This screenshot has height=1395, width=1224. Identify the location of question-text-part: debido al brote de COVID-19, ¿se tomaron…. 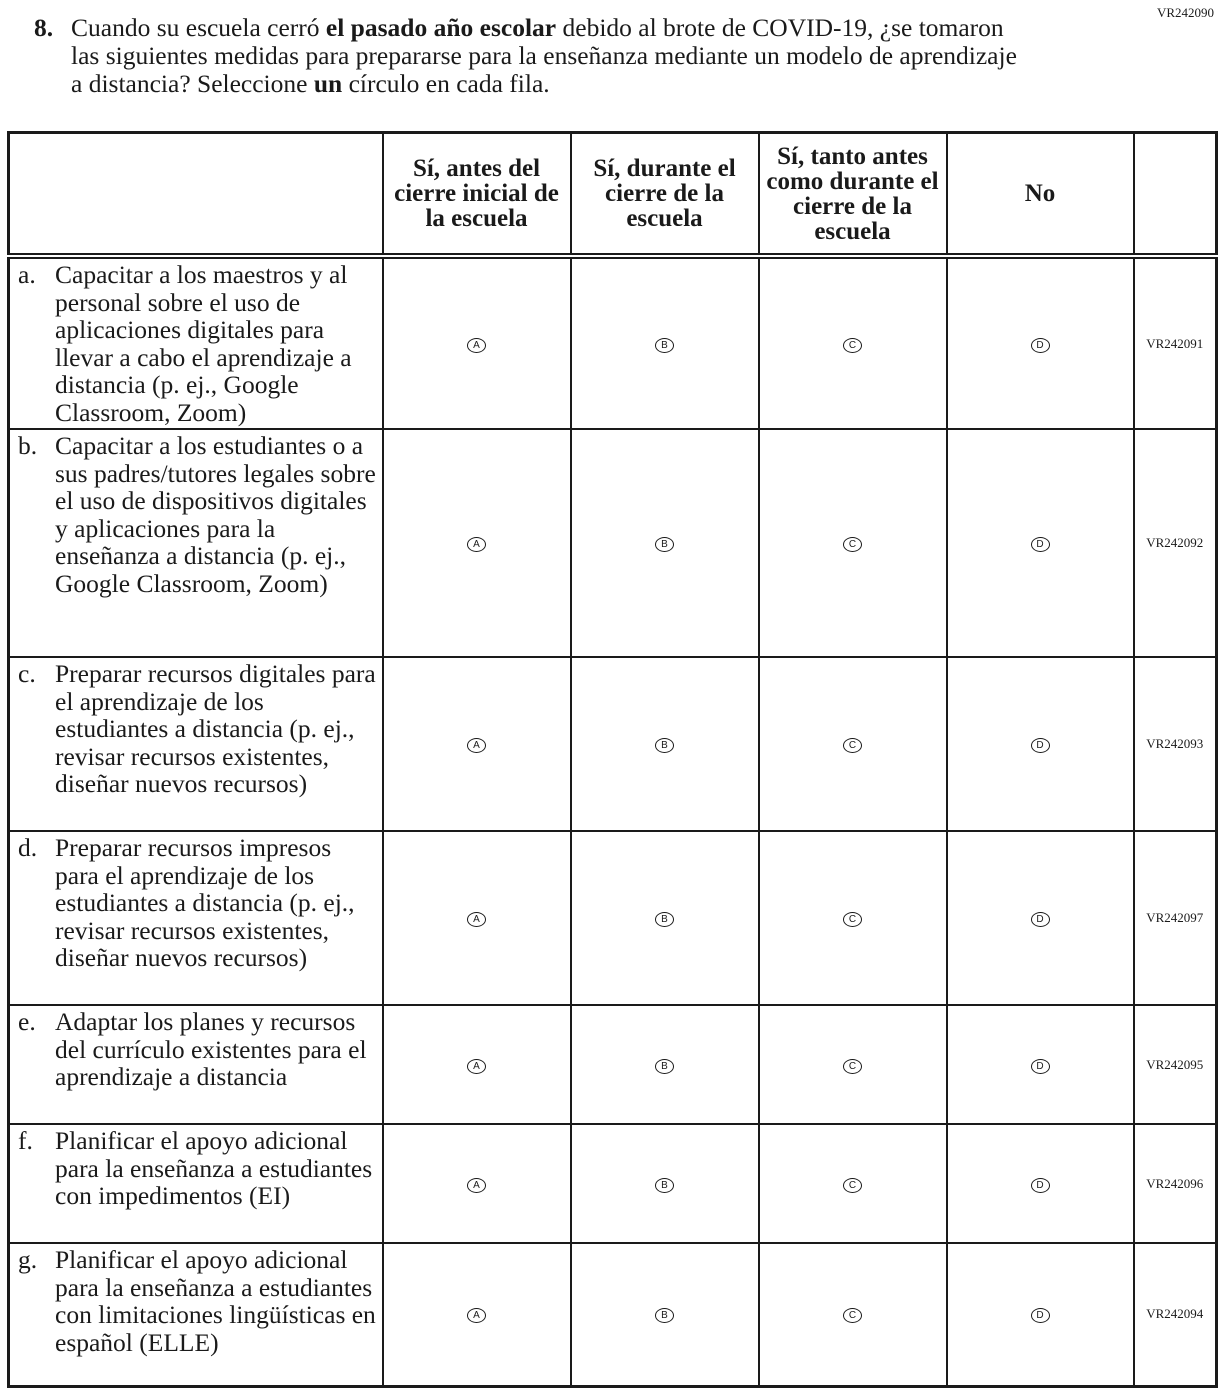
(544, 55).